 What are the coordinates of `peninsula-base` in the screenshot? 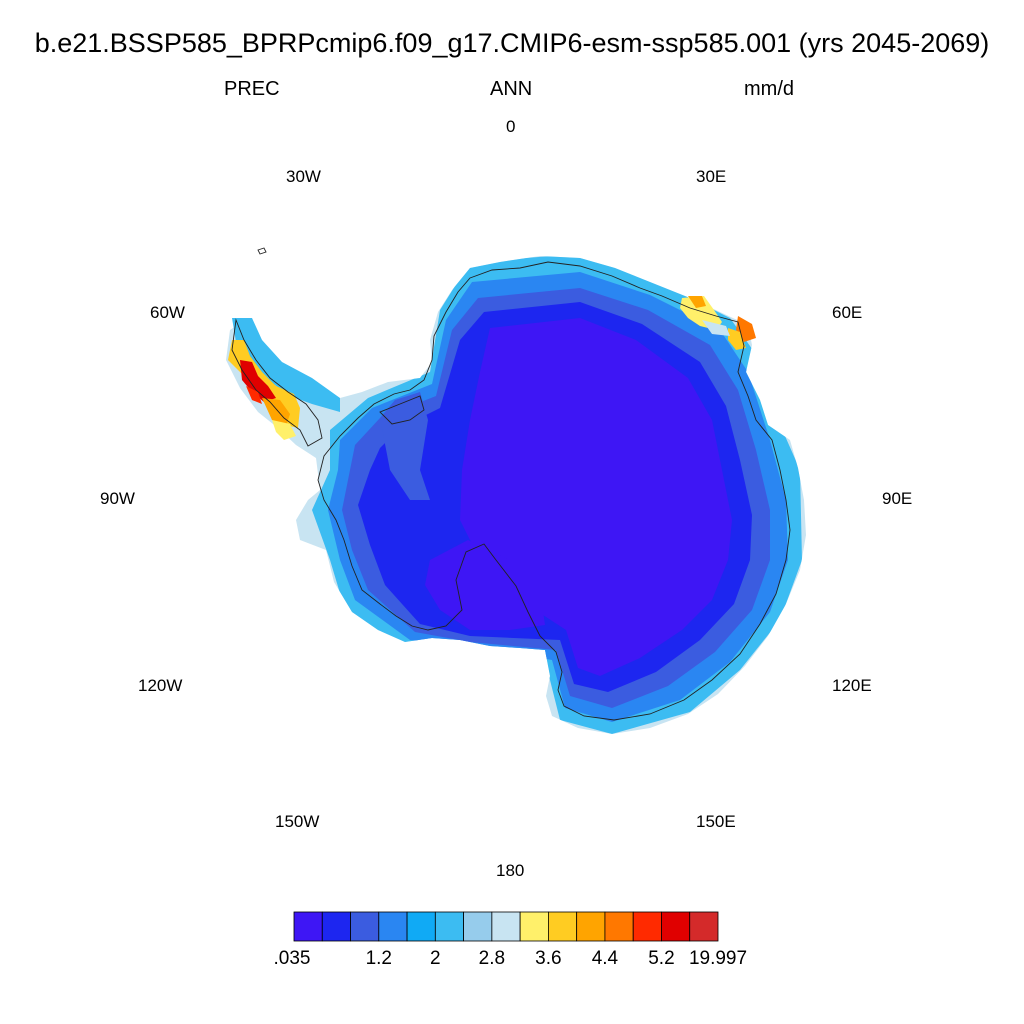 It's located at (286, 365).